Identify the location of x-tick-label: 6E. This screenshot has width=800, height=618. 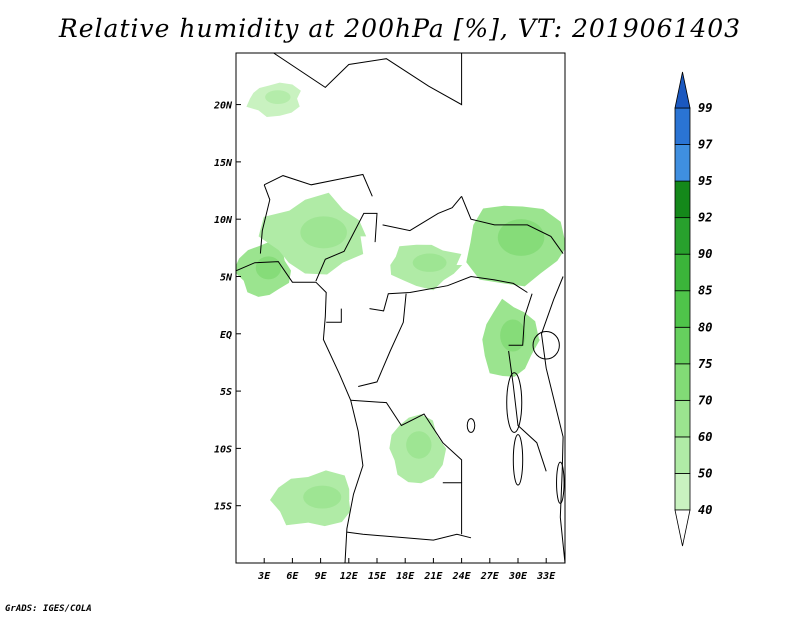
(292, 576).